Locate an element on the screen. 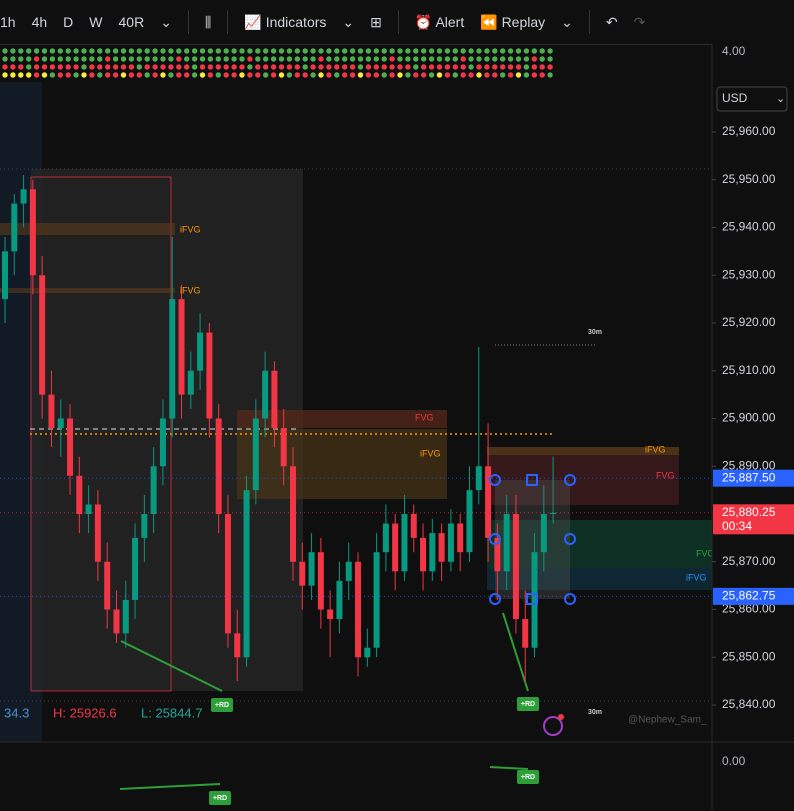 The image size is (794, 811). flash-icon is located at coordinates (553, 726).